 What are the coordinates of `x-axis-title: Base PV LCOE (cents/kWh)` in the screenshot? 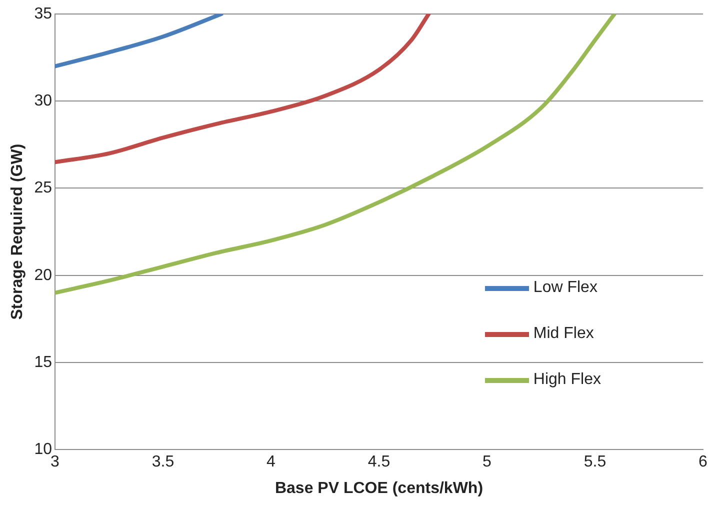 It's located at (379, 488).